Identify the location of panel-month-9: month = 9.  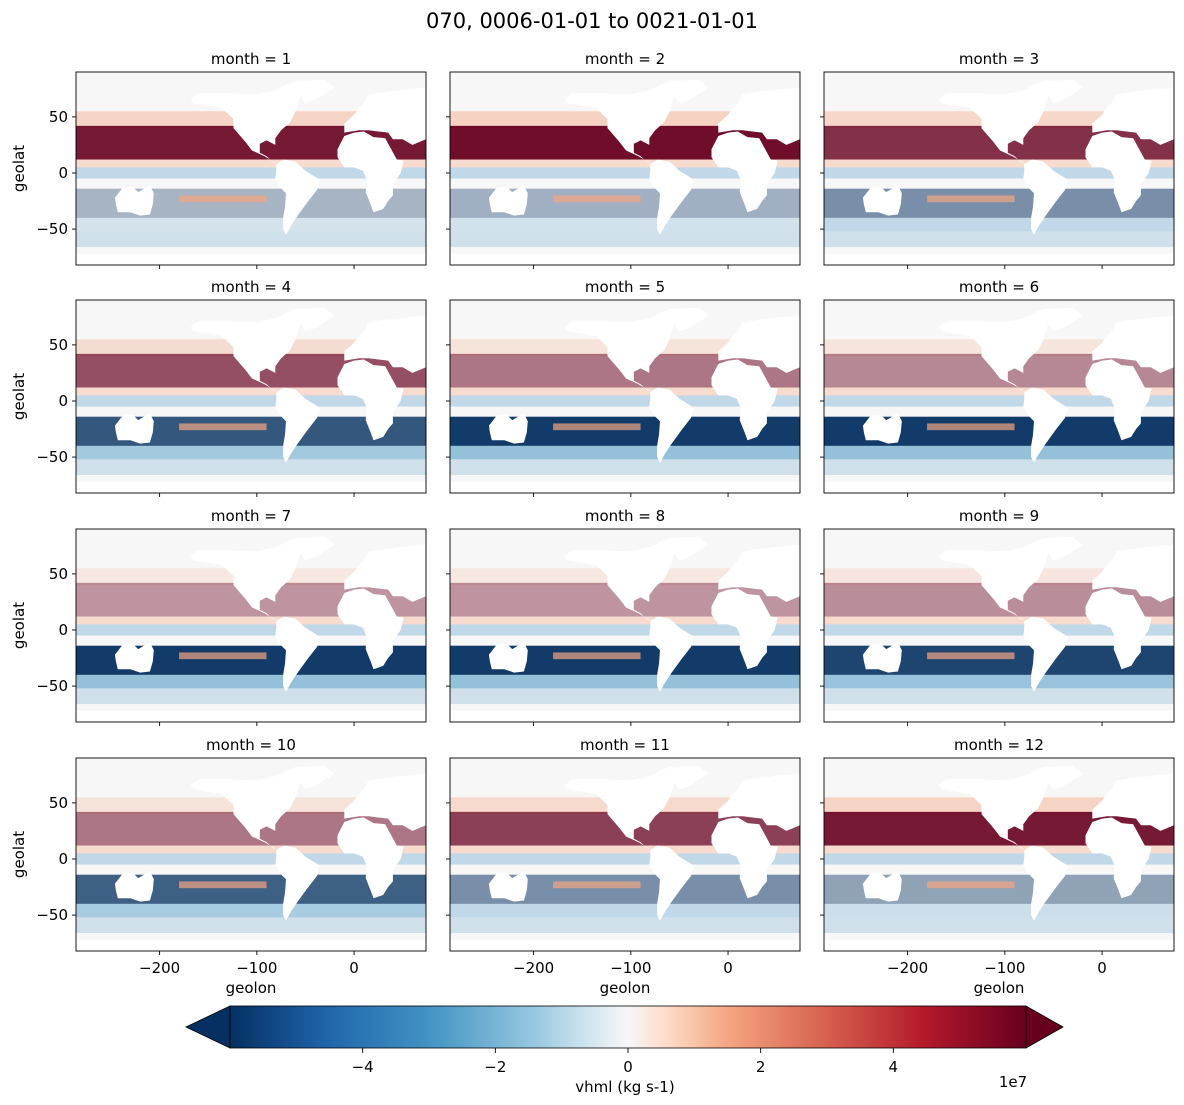
(997, 616).